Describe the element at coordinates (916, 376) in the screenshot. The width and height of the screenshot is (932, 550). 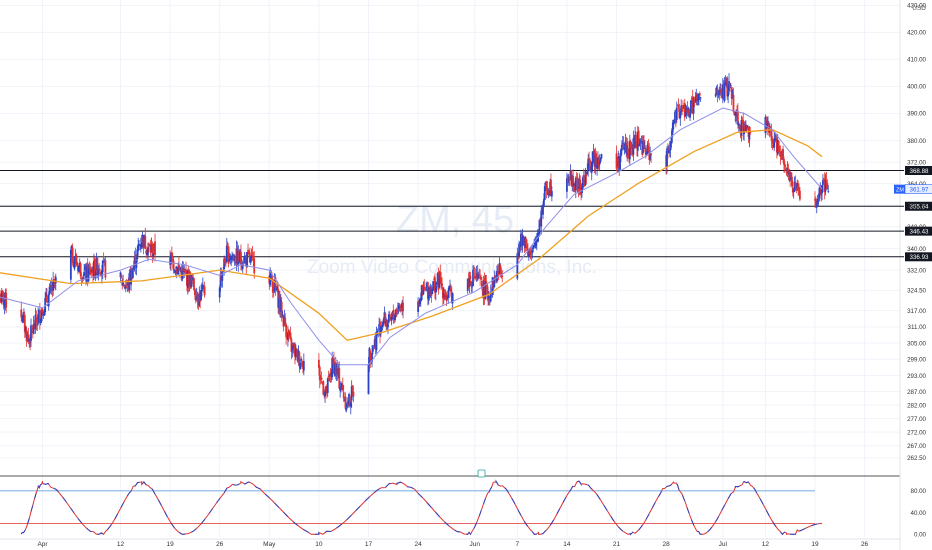
I see `y-tick-label: 293.00` at that location.